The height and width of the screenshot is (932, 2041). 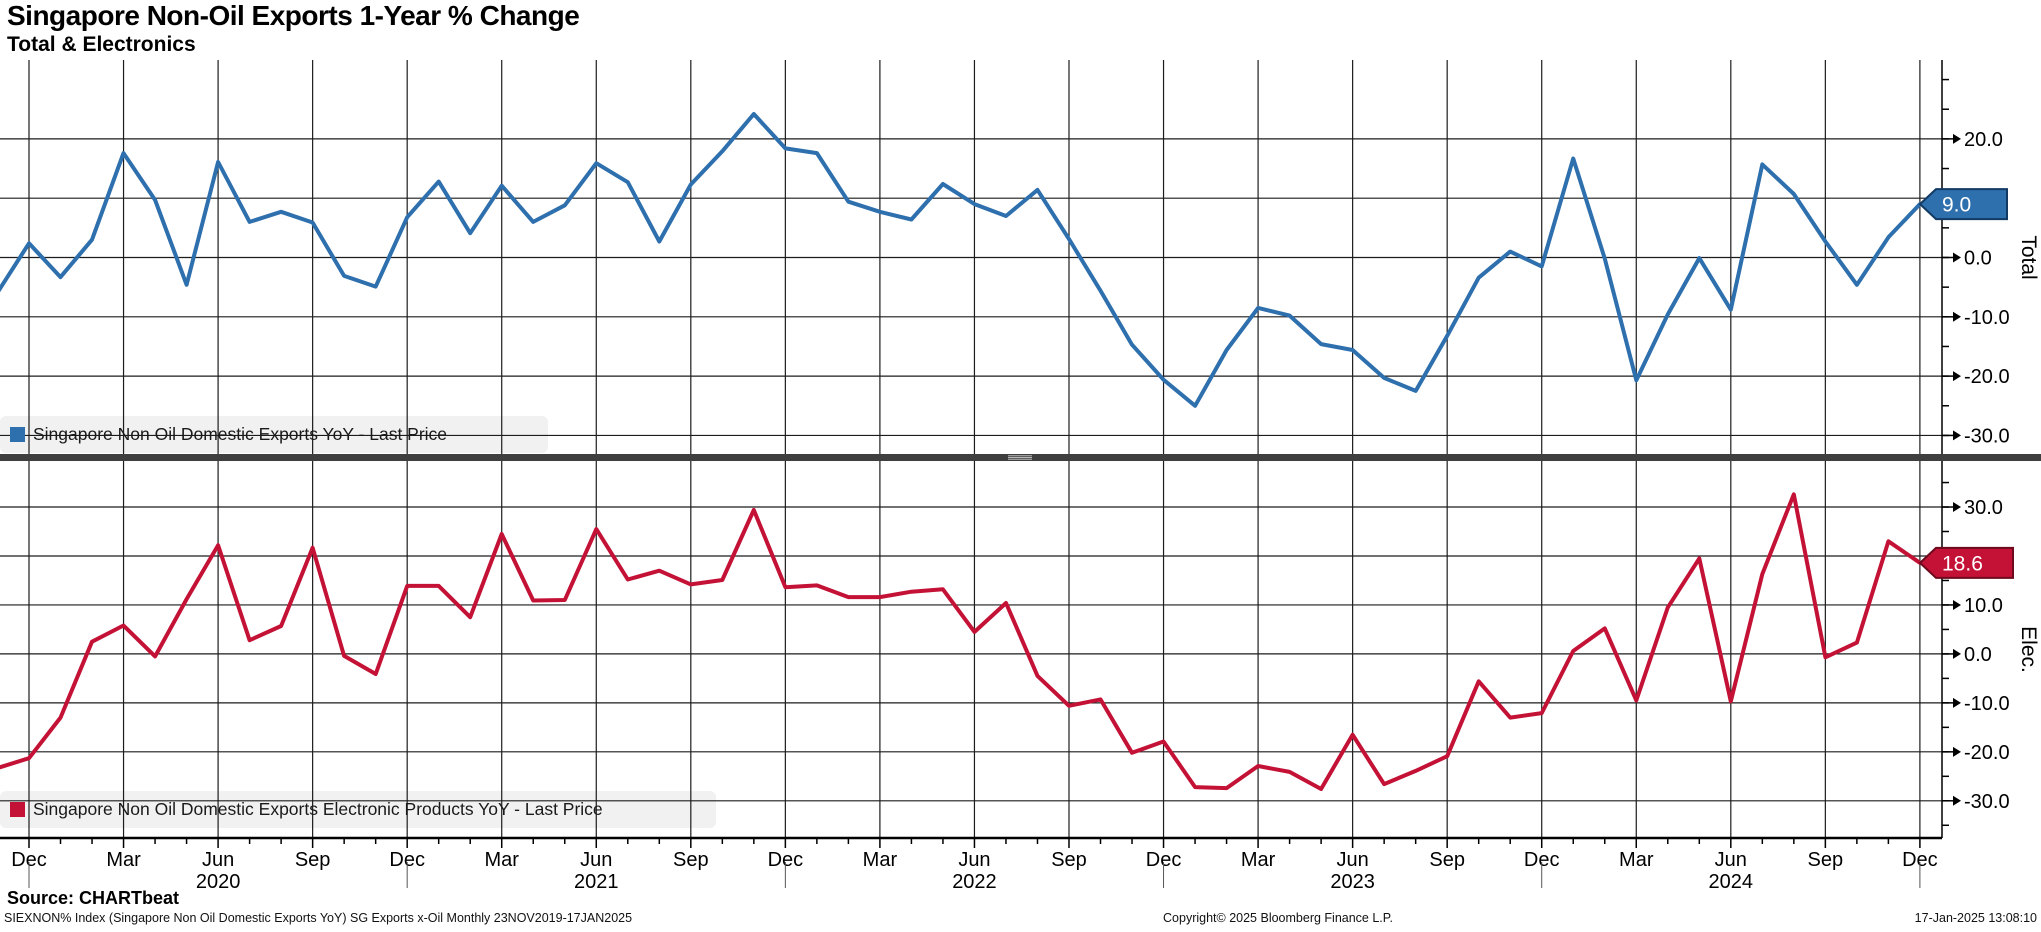 What do you see at coordinates (1983, 606) in the screenshot?
I see `y-tick-label: 10.0` at bounding box center [1983, 606].